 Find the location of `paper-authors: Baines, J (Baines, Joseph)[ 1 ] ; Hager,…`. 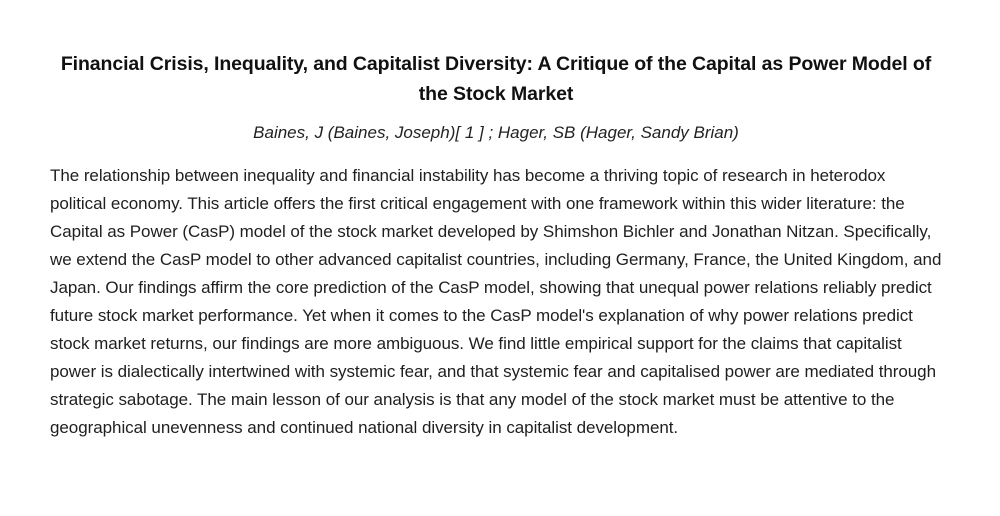

paper-authors: Baines, J (Baines, Joseph)[ 1 ] ; Hager,… is located at coordinates (496, 132).